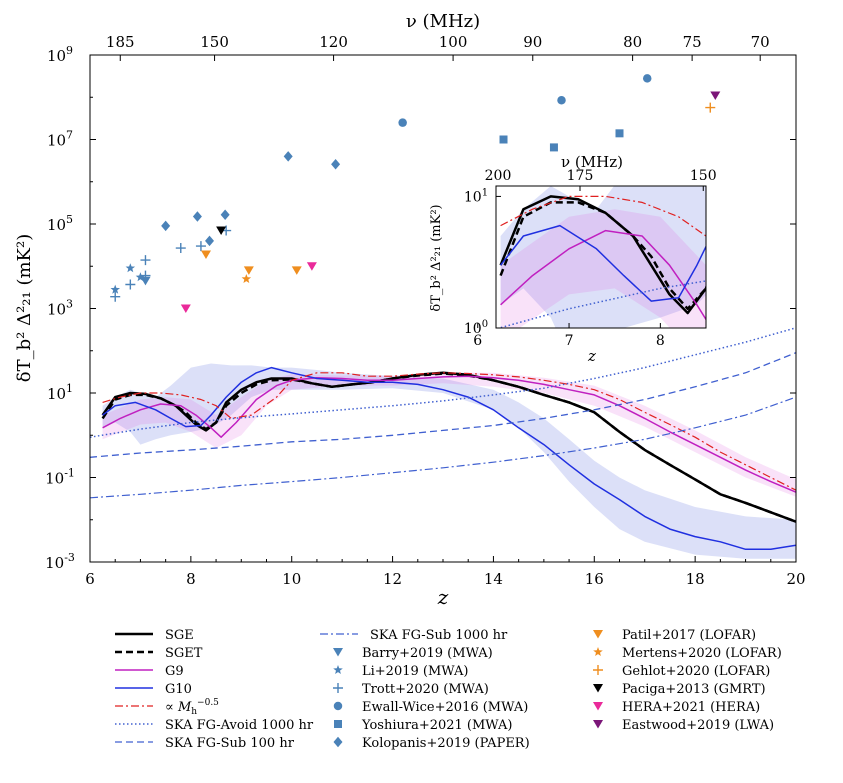 This screenshot has height=783, width=843. Describe the element at coordinates (443, 21) in the screenshot. I see `top-axis-label: ν (MHz)` at that location.